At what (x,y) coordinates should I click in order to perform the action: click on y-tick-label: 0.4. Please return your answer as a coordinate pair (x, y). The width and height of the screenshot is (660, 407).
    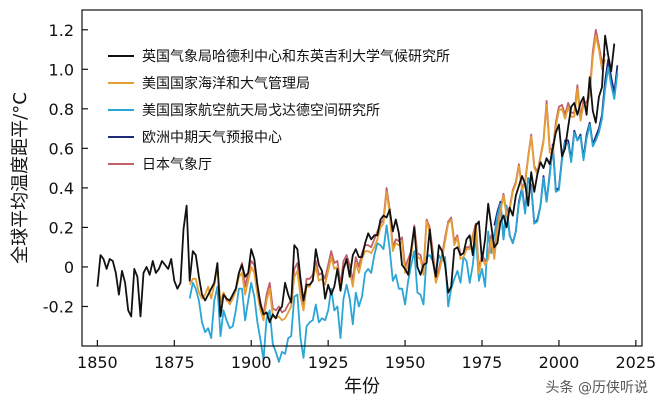
    Looking at the image, I should click on (61, 188).